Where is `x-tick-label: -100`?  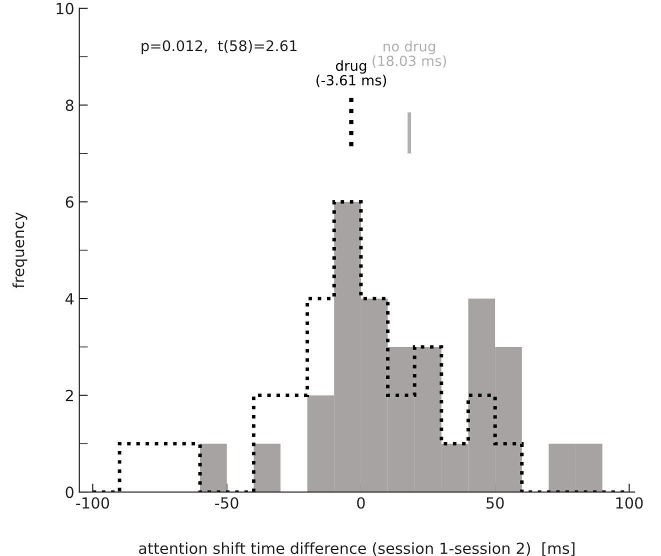 x-tick-label: -100 is located at coordinates (93, 503).